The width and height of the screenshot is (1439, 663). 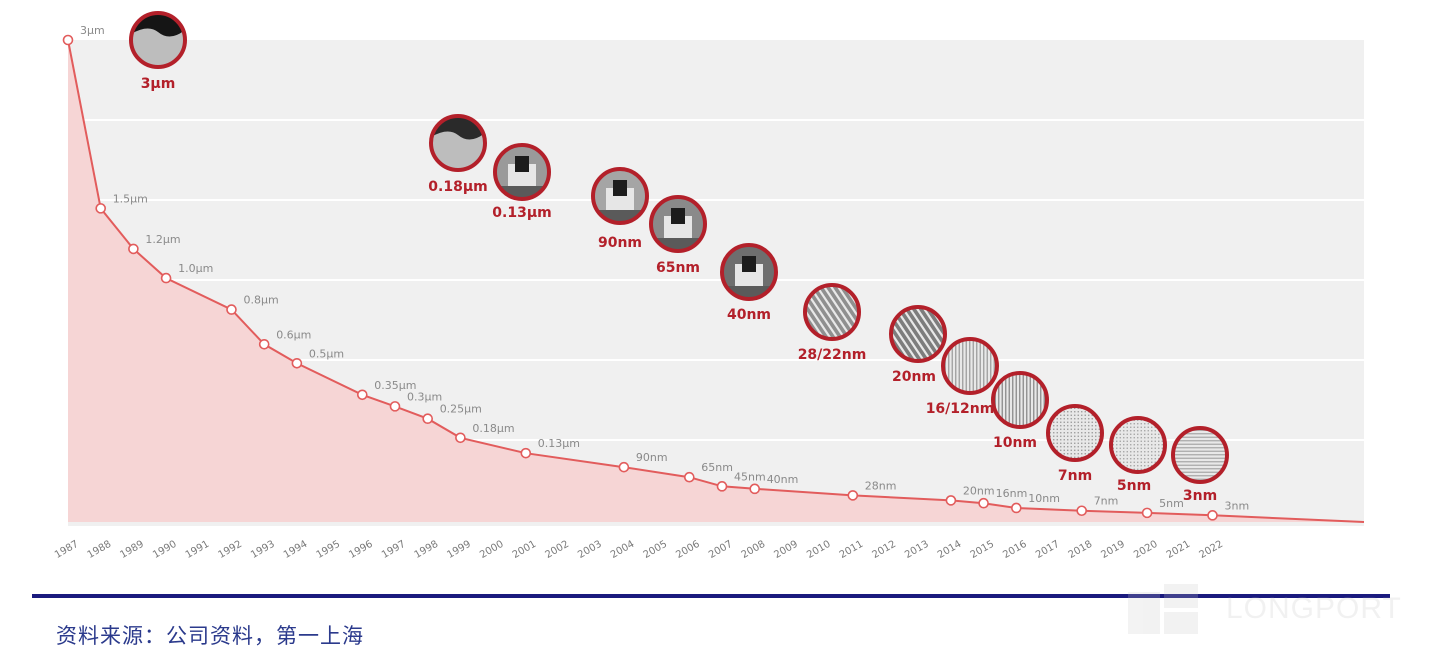 What do you see at coordinates (130, 198) in the screenshot?
I see `point-label: 1.5μm` at bounding box center [130, 198].